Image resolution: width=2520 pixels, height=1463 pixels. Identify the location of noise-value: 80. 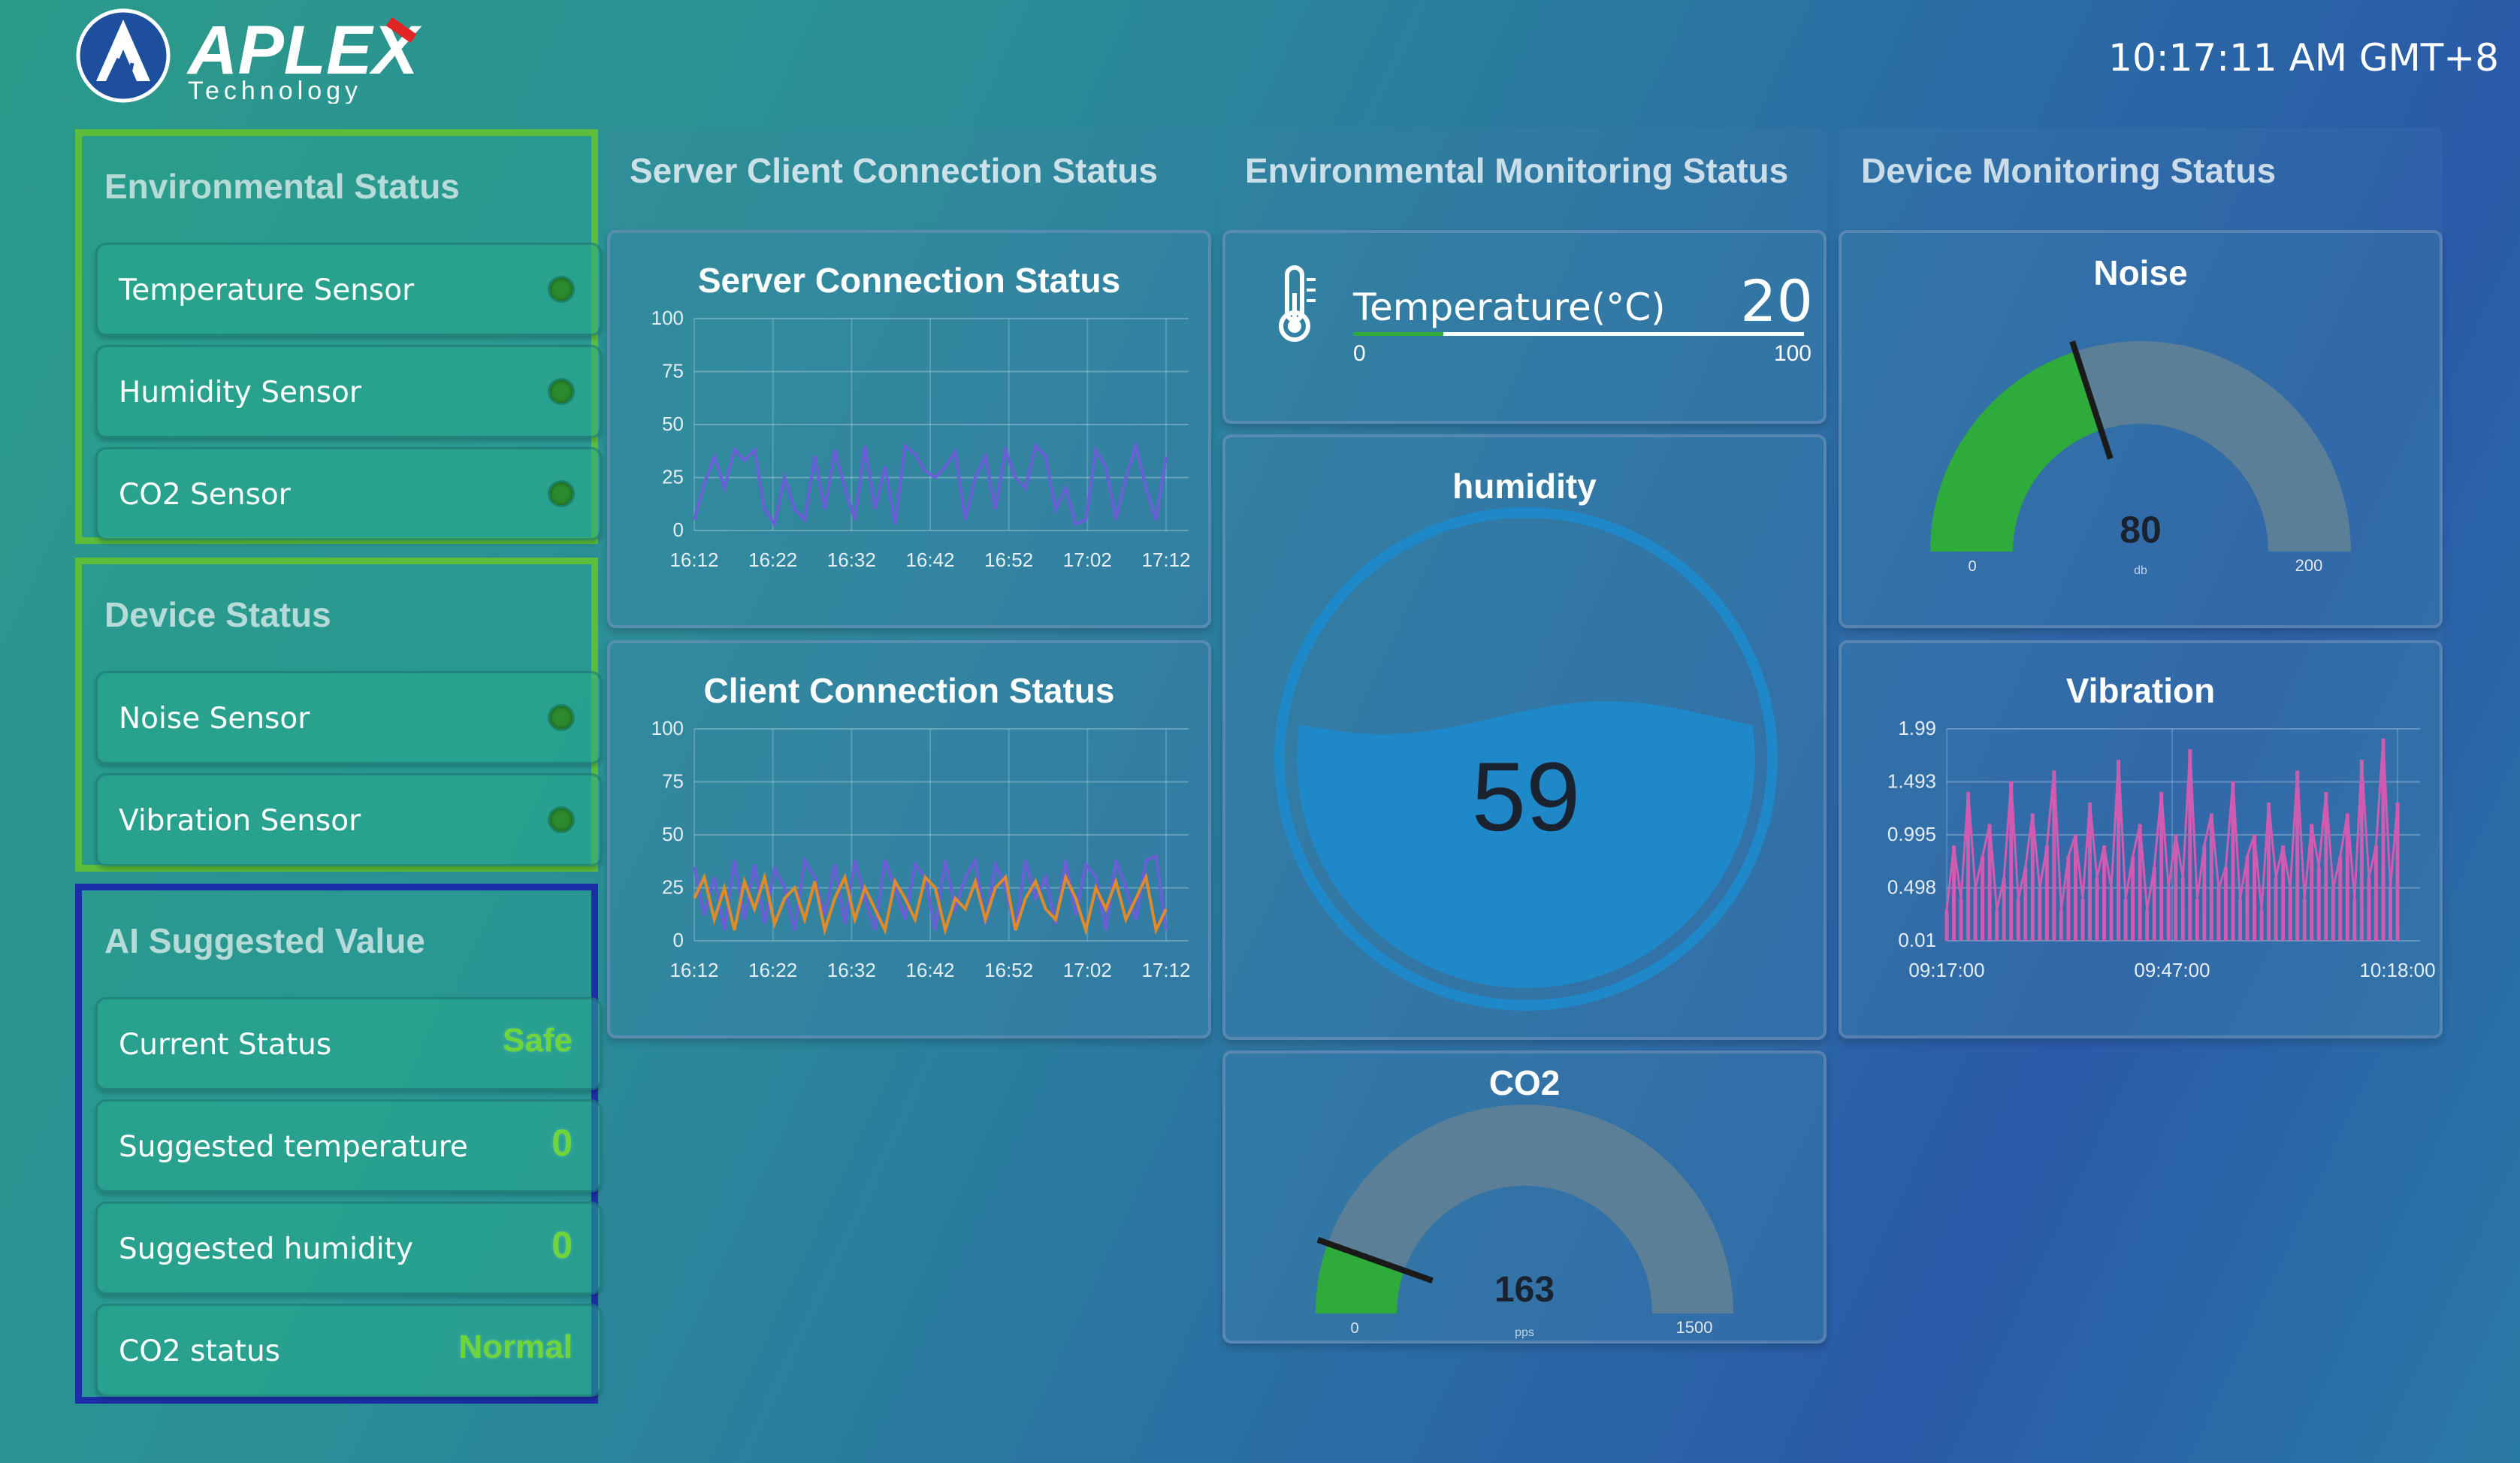
(2141, 530).